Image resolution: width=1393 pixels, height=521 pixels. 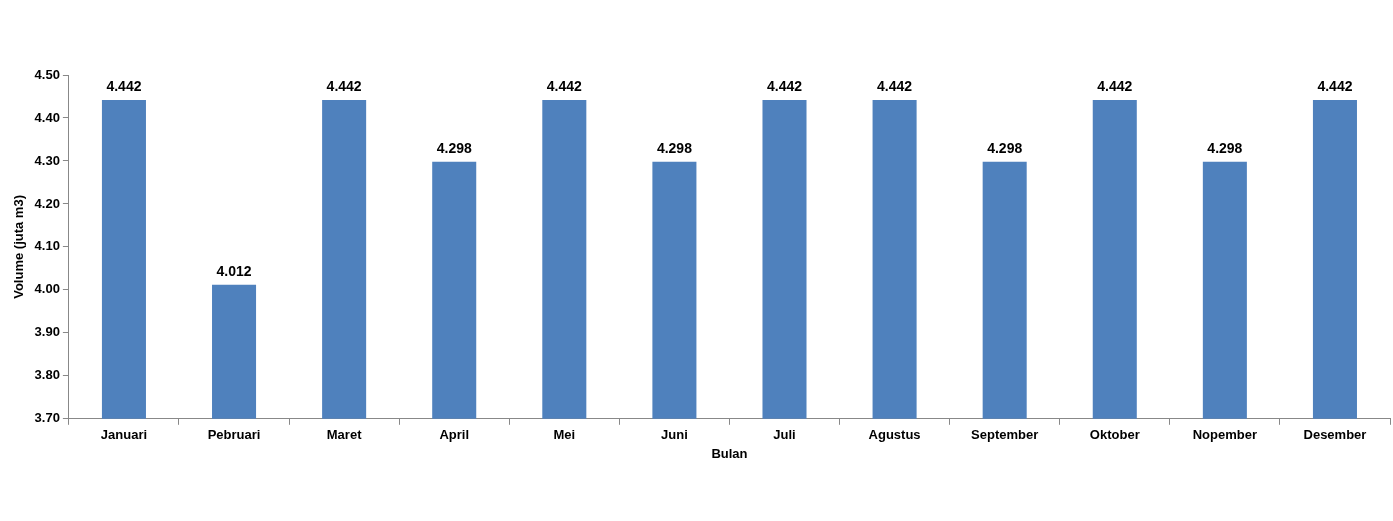 I want to click on y-tick-label: 4.40, so click(x=47, y=117).